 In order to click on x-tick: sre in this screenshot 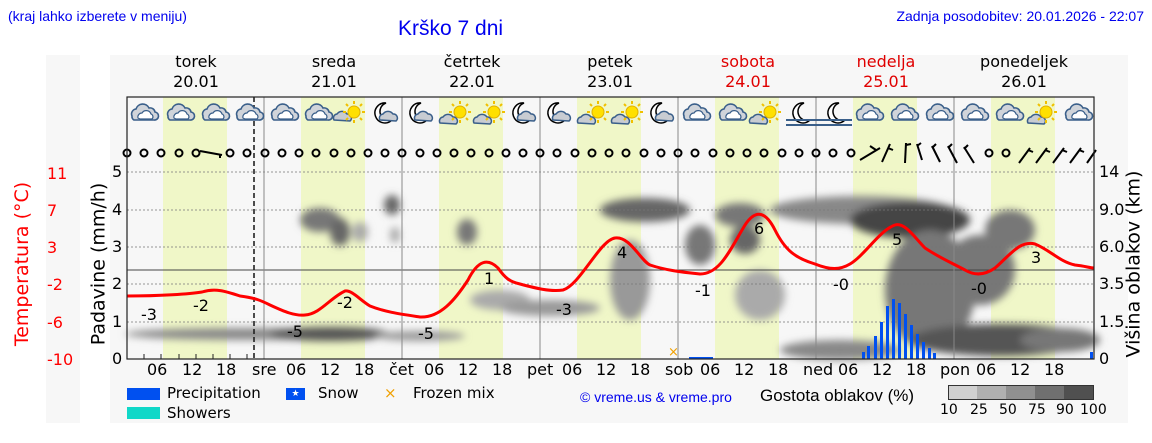, I will do `click(264, 369)`.